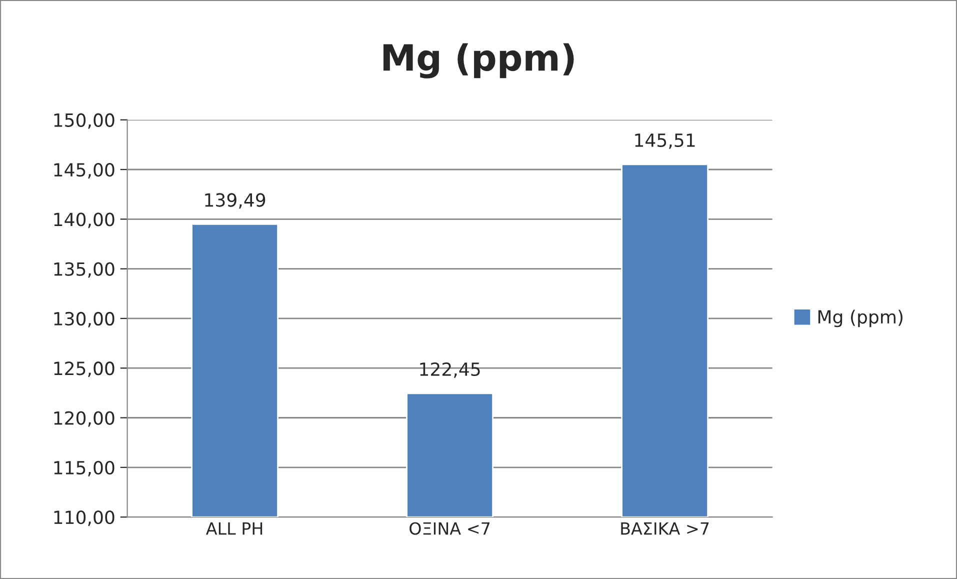 This screenshot has width=957, height=579. Describe the element at coordinates (84, 370) in the screenshot. I see `y-tick-label: 125,00` at that location.